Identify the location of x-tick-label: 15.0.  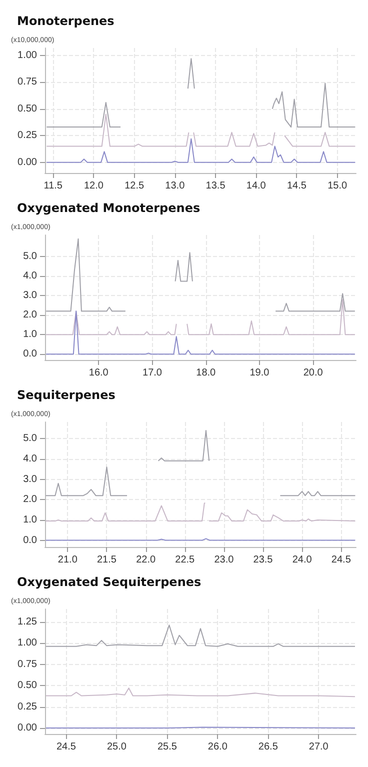
(338, 186).